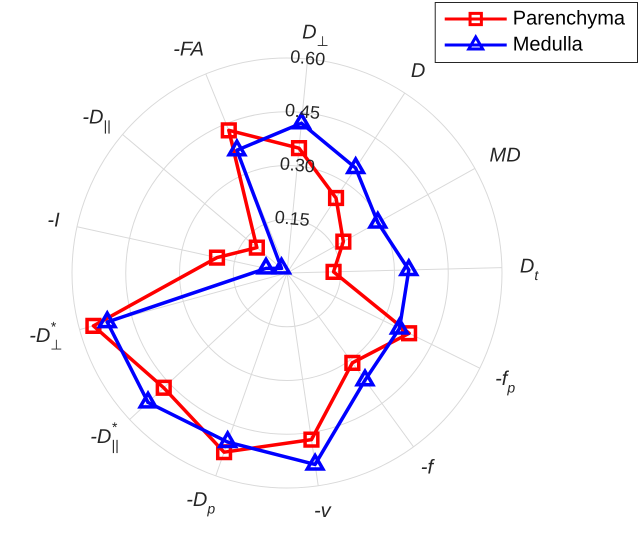  Describe the element at coordinates (302, 112) in the screenshot. I see `y-tick-label: 0.45` at that location.